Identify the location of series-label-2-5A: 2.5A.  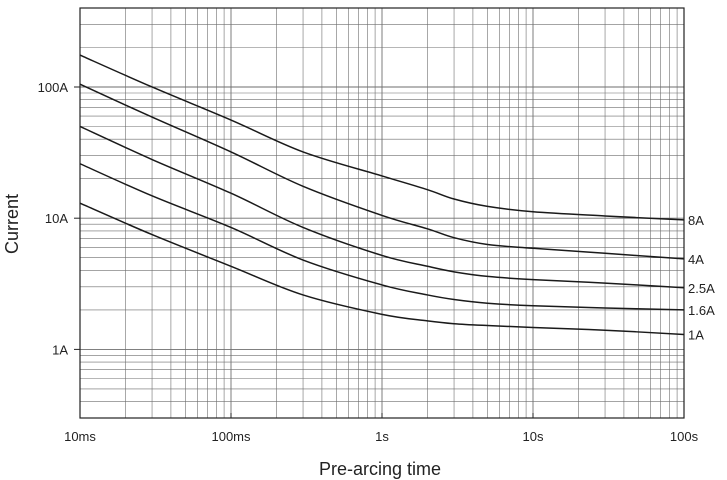
(701, 288).